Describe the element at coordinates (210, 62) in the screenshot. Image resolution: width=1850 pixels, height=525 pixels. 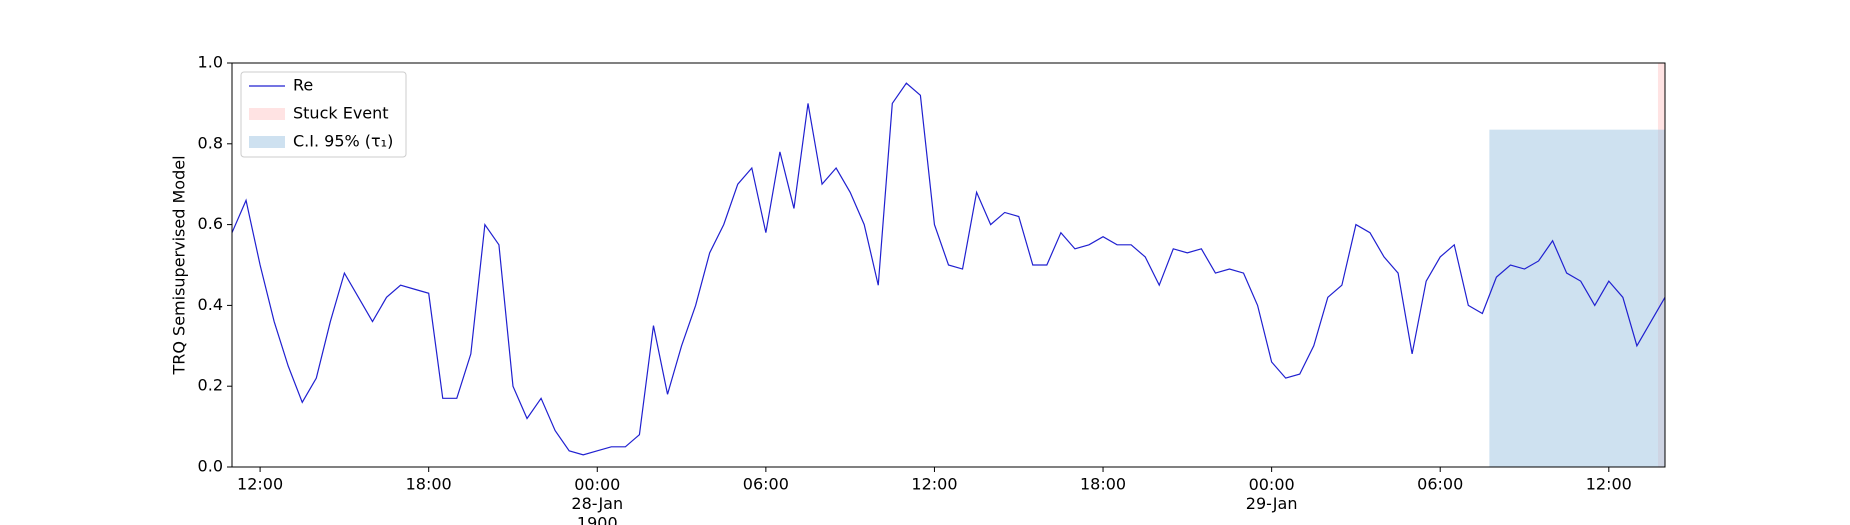
I see `y-tick-label: 1.0` at that location.